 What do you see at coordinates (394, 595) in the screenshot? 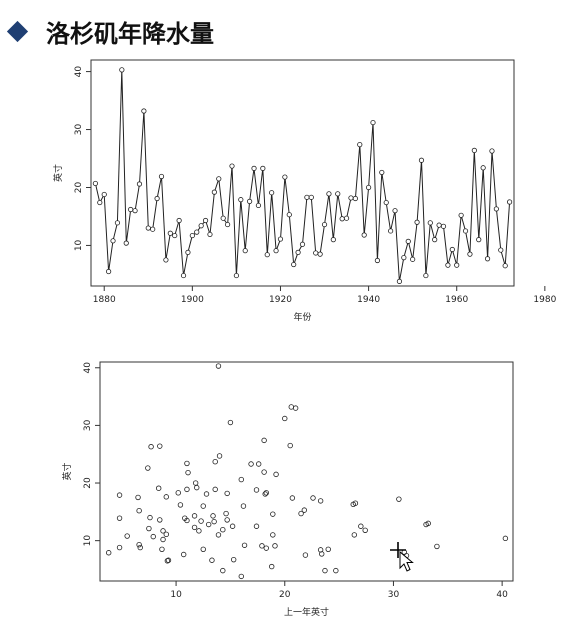
I see `x-tick-label-2-2: 30` at bounding box center [394, 595].